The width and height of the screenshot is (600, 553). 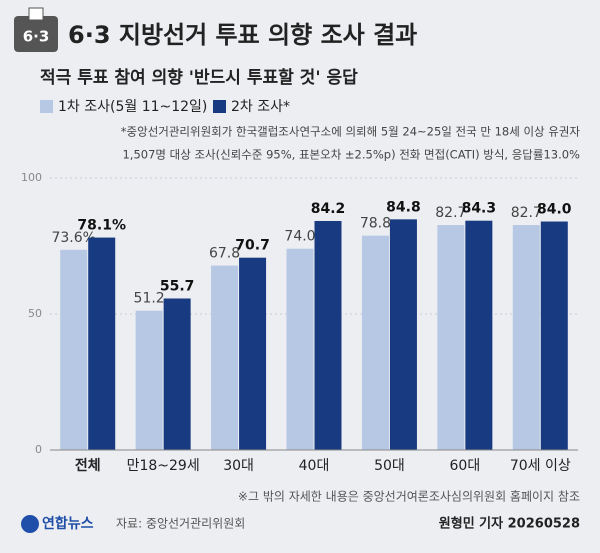 I want to click on value-label: 84.2, so click(x=328, y=209).